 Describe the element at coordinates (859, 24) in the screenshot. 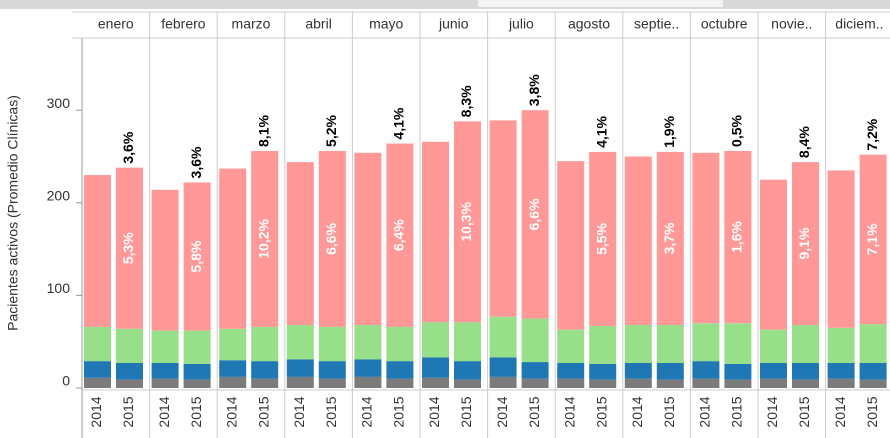

I see `month-label: diciem..` at that location.